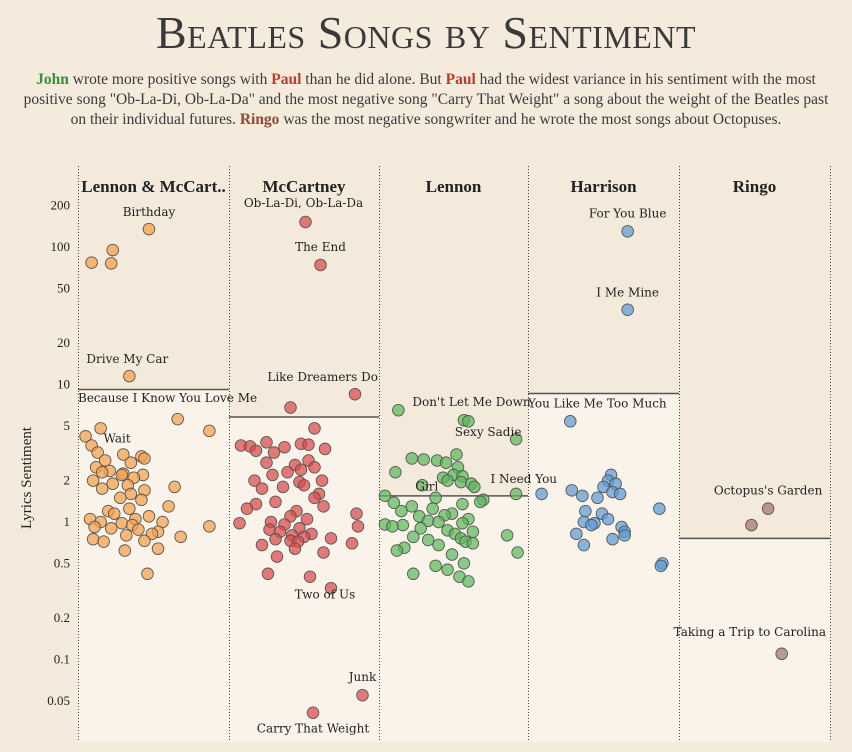 The height and width of the screenshot is (752, 852). I want to click on song-label: Octopus's Garden, so click(768, 491).